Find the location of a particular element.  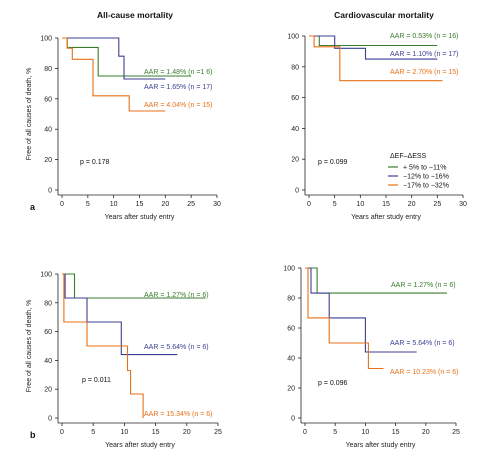

panel-4-series-green-line is located at coordinates (376, 280).